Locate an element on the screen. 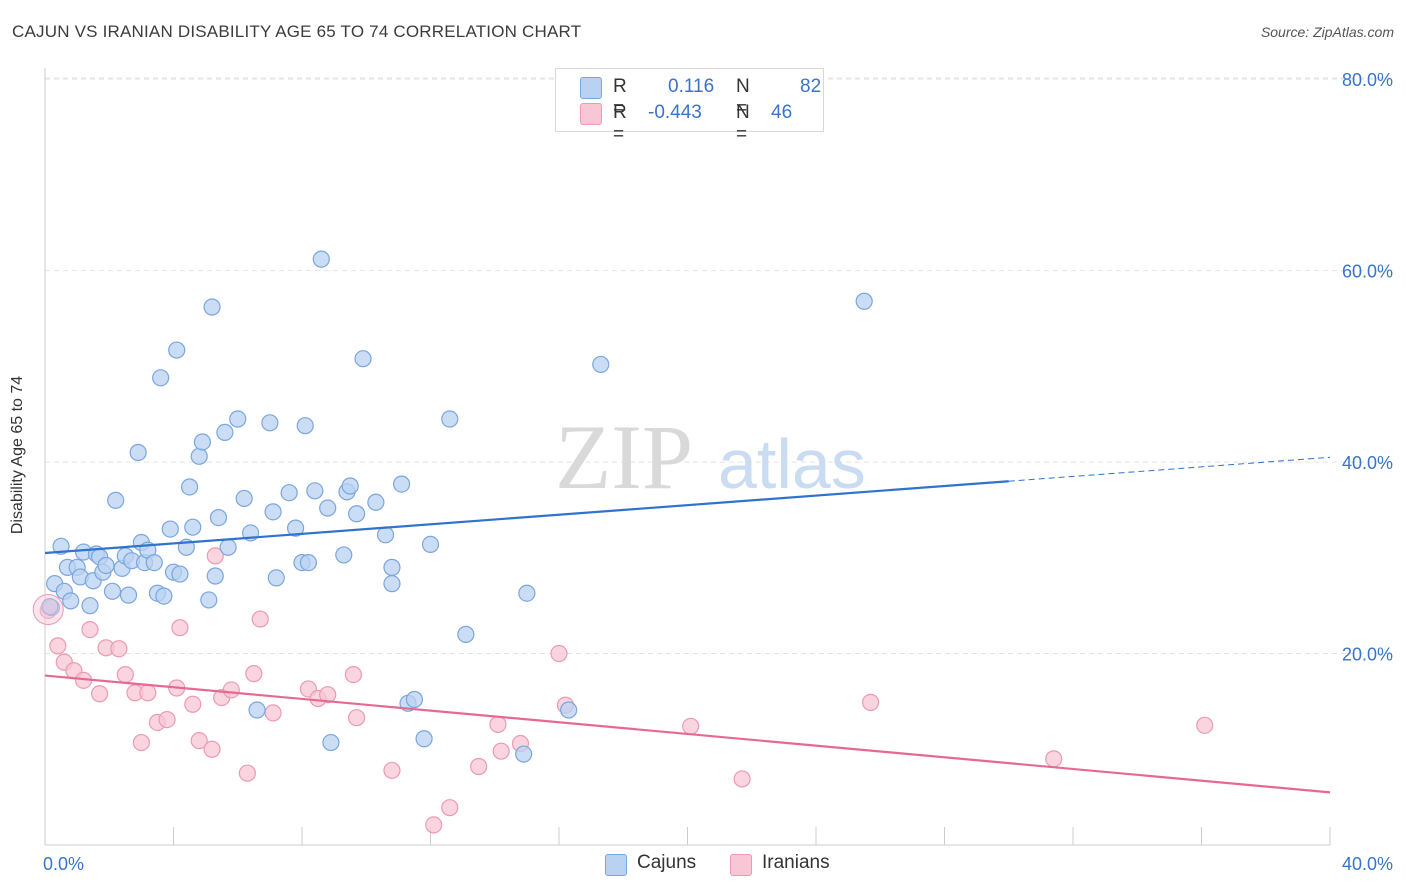 This screenshot has width=1406, height=892. legend-n-value: 46 is located at coordinates (782, 112).